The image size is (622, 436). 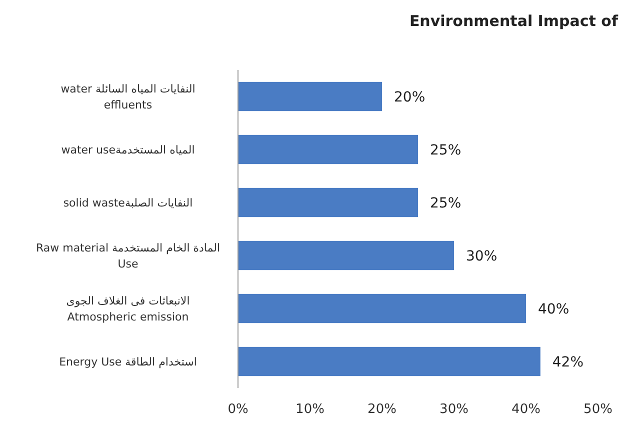 I want to click on y-tick-label: Energy Use استخدام الطاقة, so click(x=128, y=362).